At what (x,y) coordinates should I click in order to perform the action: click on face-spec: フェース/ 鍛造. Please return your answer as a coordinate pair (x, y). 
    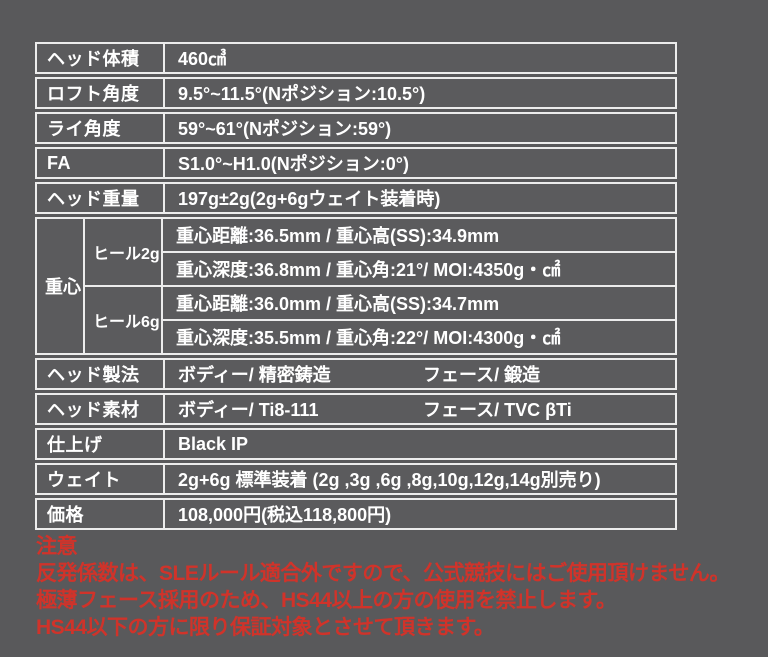
    Looking at the image, I should click on (482, 375).